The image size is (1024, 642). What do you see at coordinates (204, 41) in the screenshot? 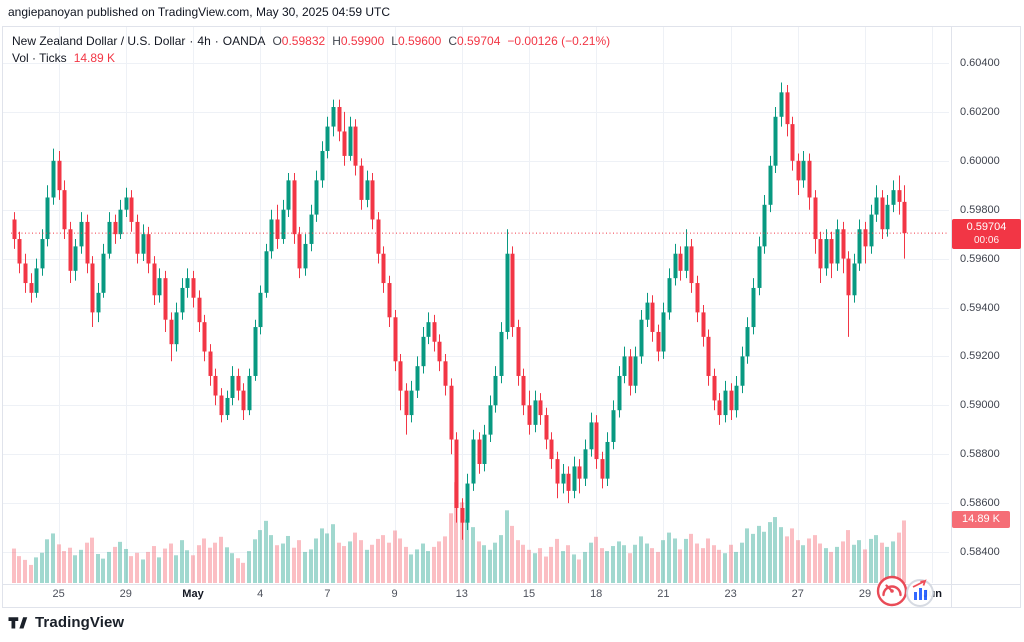
I see `interval-label: 4h` at bounding box center [204, 41].